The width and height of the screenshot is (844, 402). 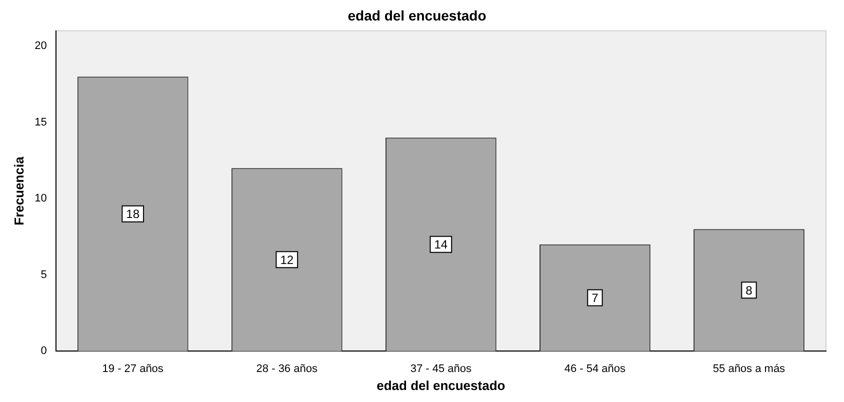 I want to click on y-tick-label: 0, so click(x=43, y=351).